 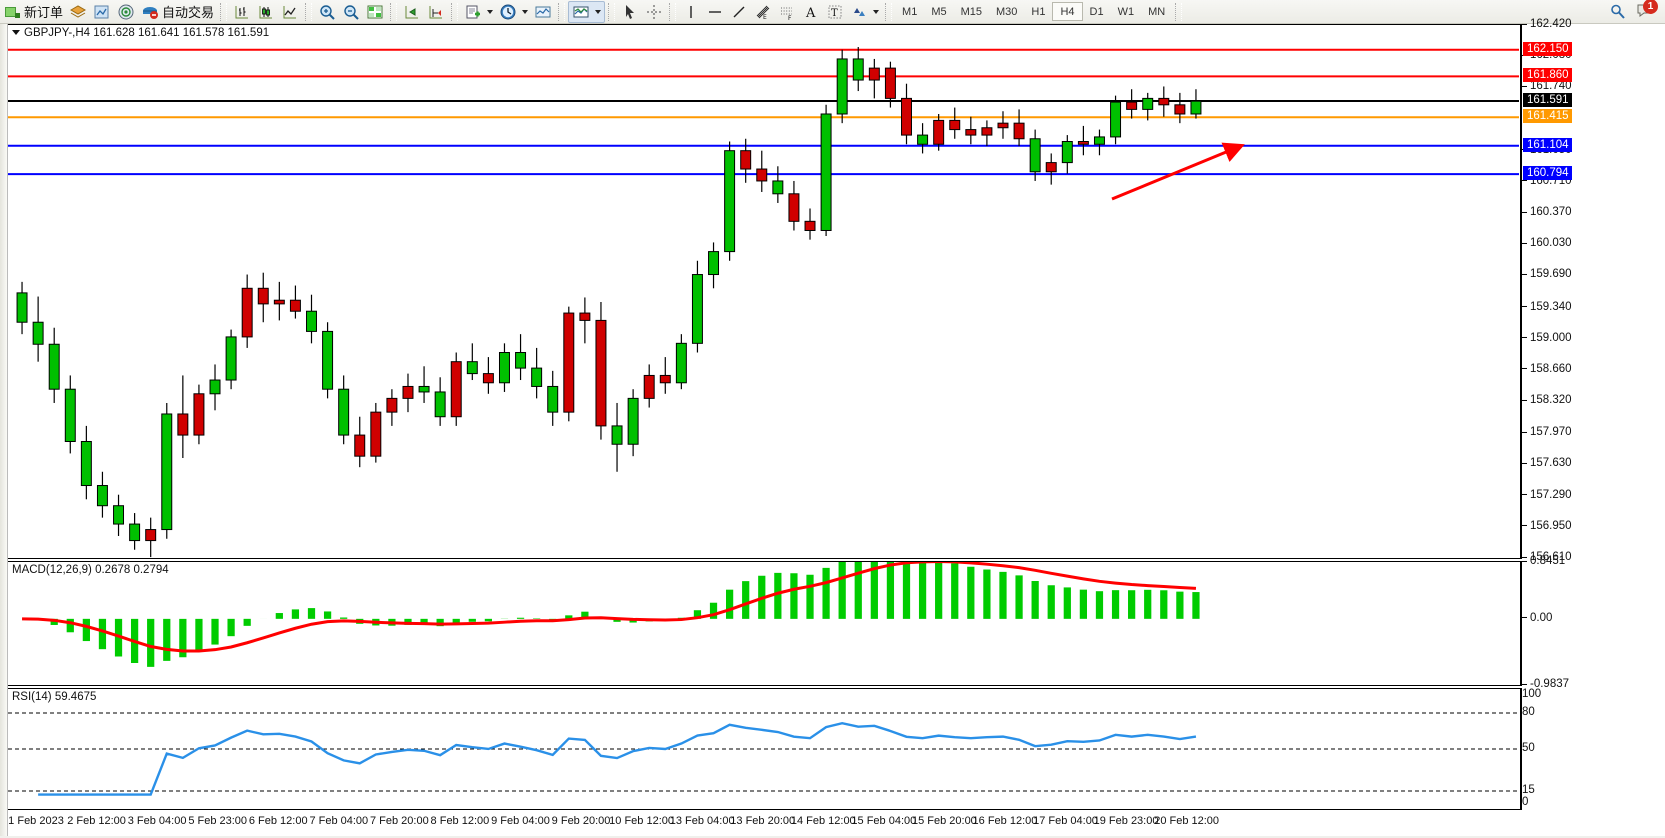 What do you see at coordinates (327, 12) in the screenshot?
I see `zoom-in-button` at bounding box center [327, 12].